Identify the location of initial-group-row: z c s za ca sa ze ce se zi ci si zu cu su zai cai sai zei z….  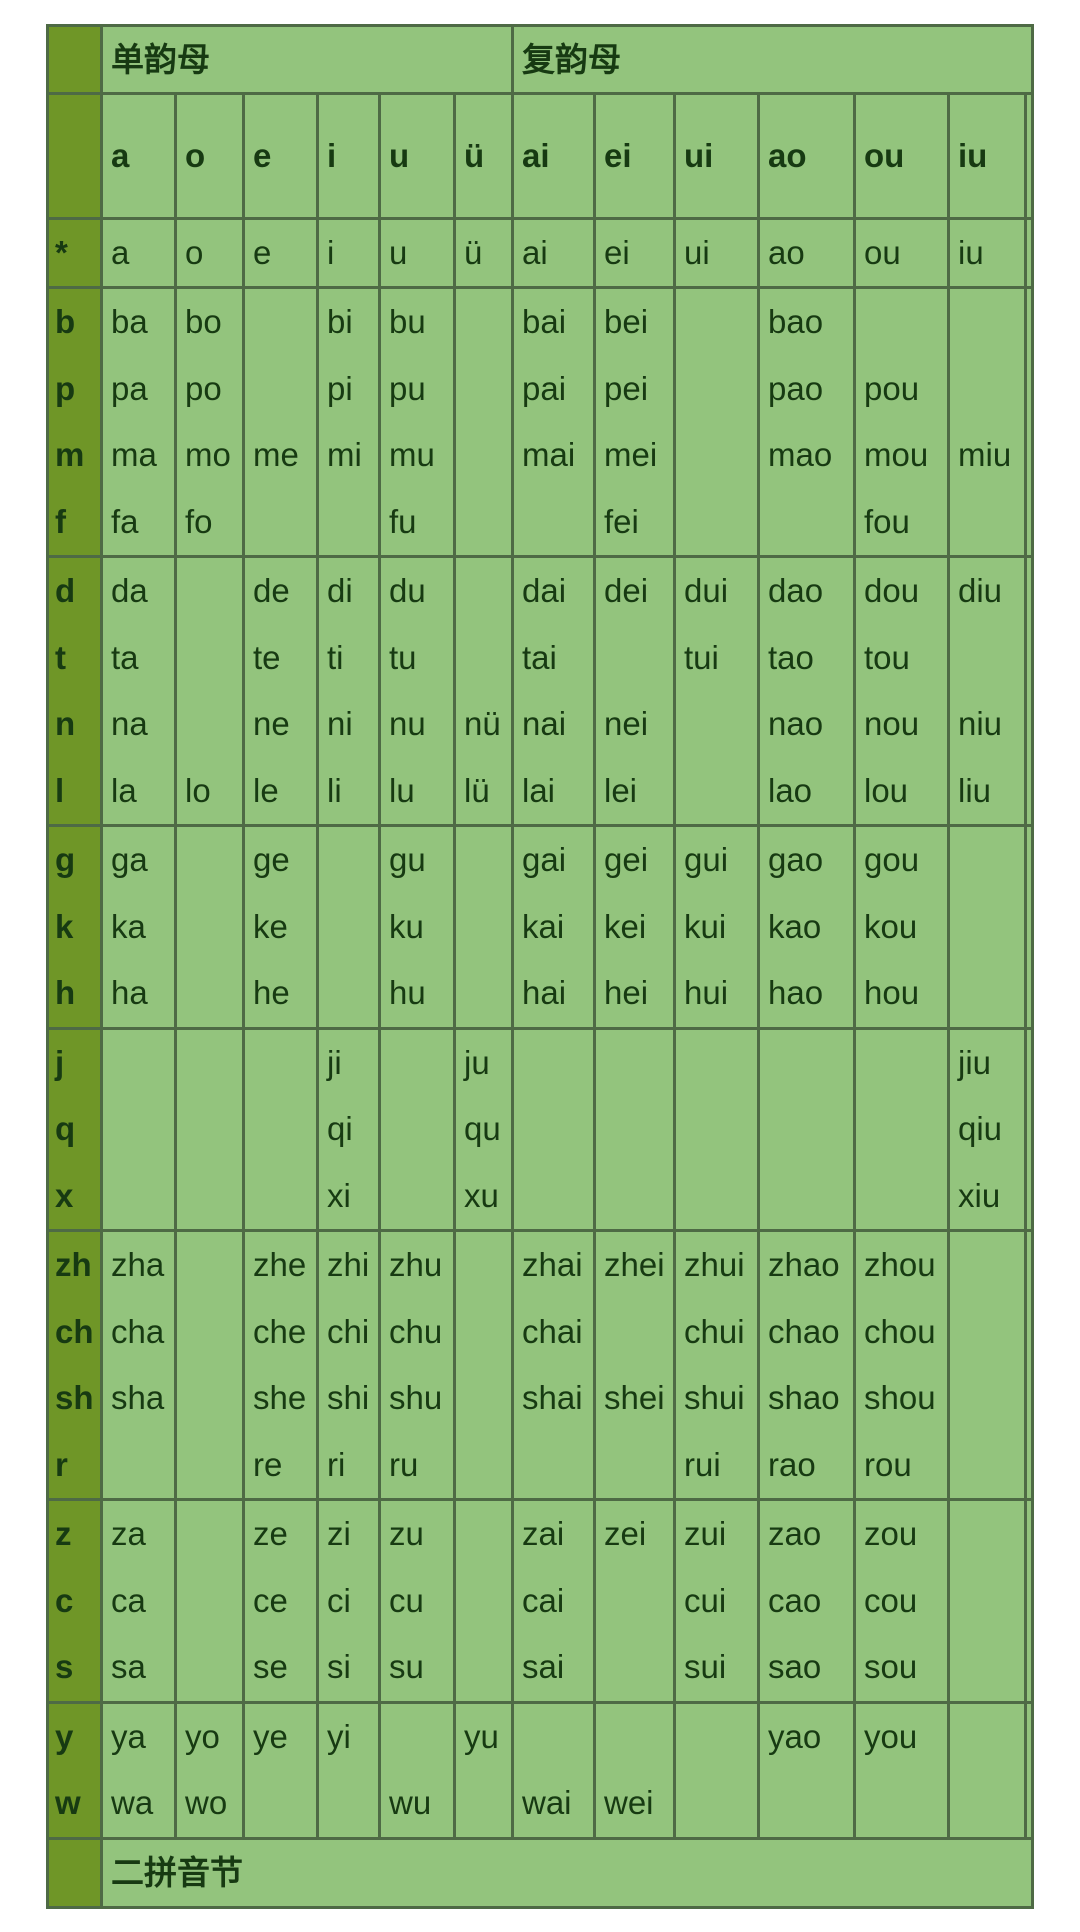
(540, 1601).